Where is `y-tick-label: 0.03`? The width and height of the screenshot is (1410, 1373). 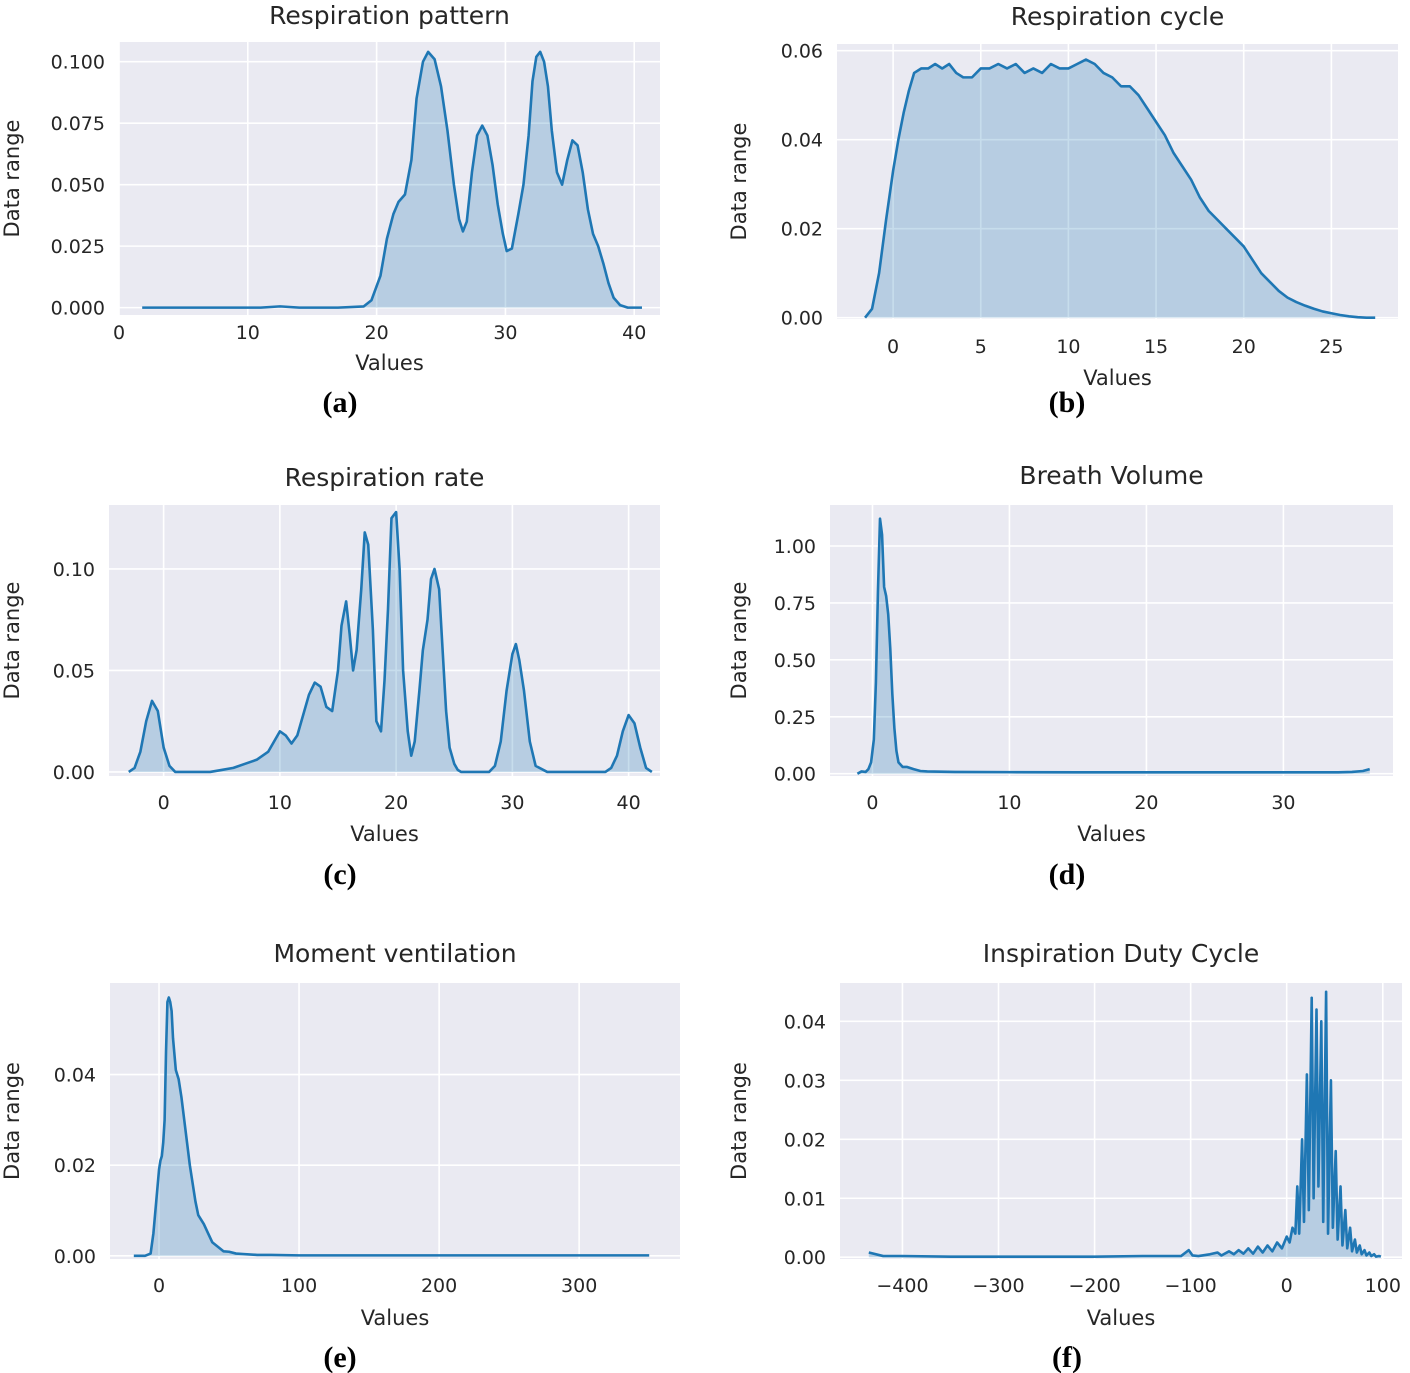 y-tick-label: 0.03 is located at coordinates (805, 1081).